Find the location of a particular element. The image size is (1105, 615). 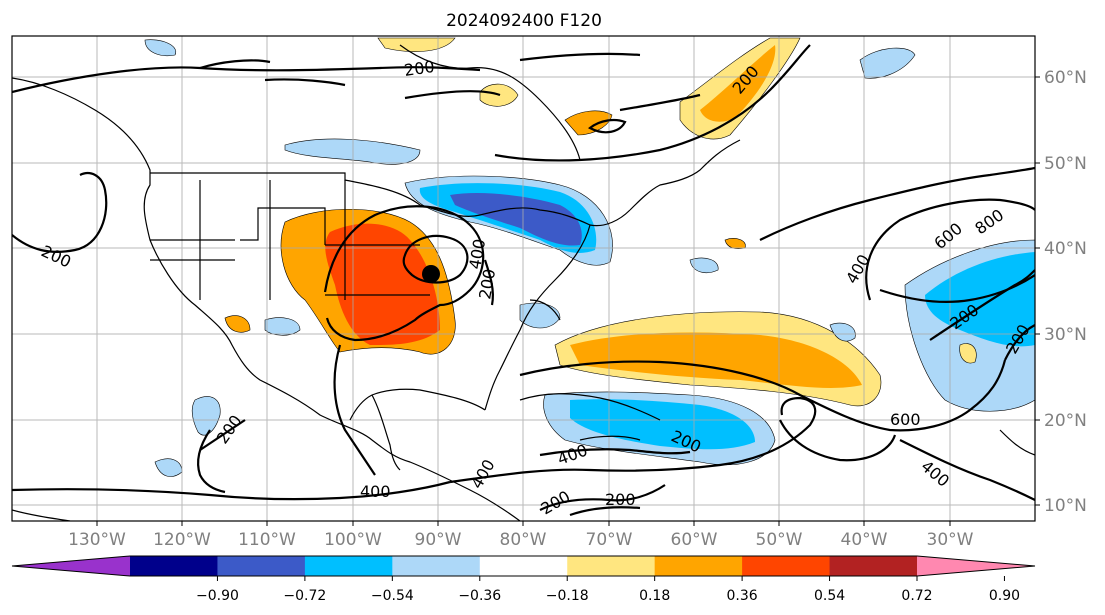

lon-label: 60°W is located at coordinates (694, 540).